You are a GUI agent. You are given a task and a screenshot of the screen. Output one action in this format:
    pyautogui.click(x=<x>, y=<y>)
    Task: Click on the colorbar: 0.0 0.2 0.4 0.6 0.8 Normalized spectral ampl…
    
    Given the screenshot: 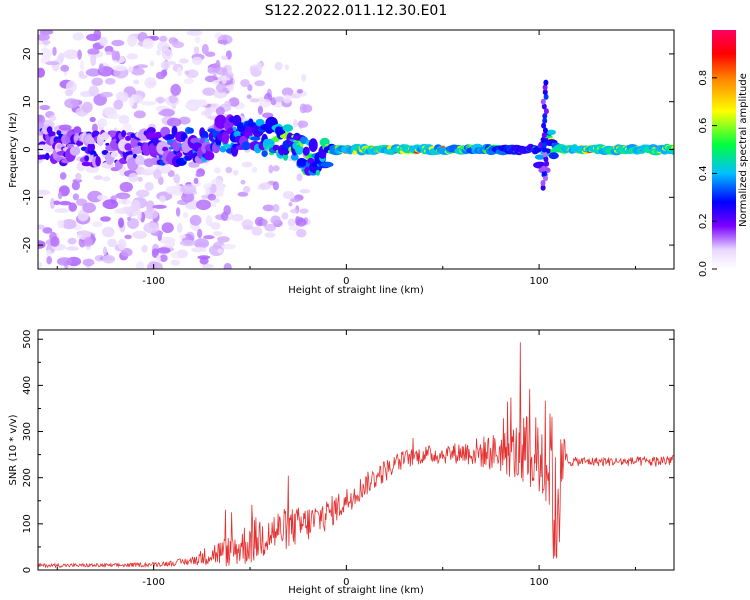 What is the action you would take?
    pyautogui.click(x=723, y=153)
    